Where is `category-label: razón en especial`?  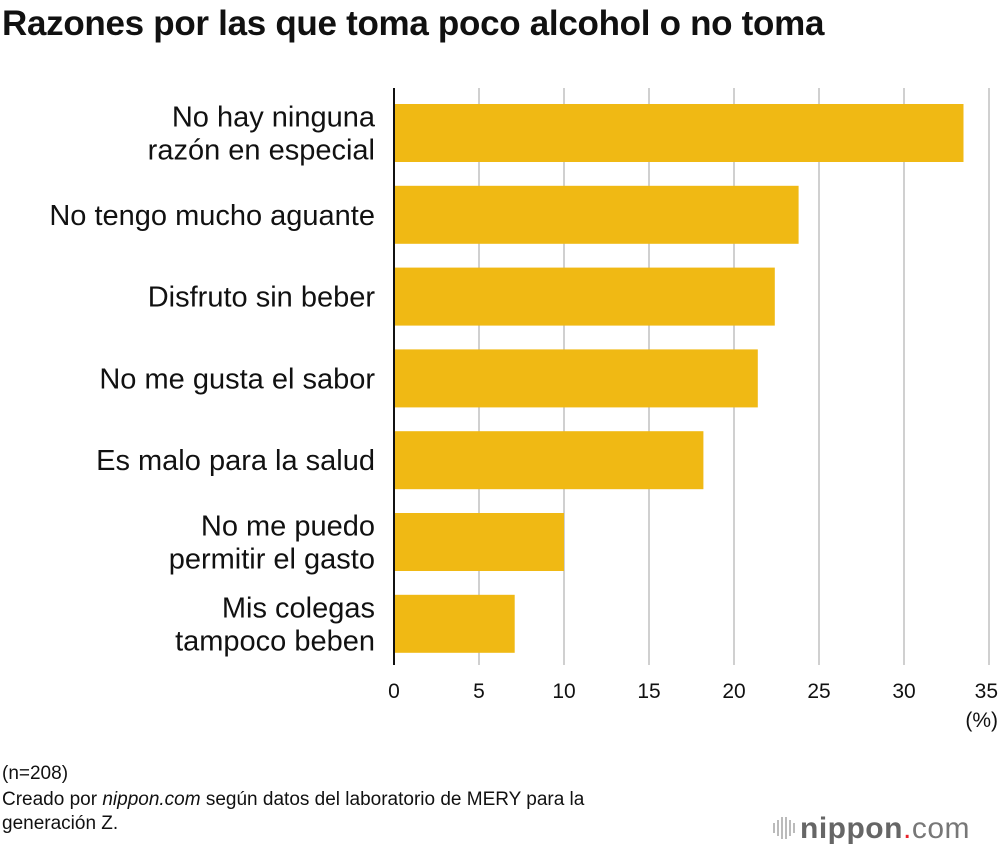 category-label: razón en especial is located at coordinates (261, 151).